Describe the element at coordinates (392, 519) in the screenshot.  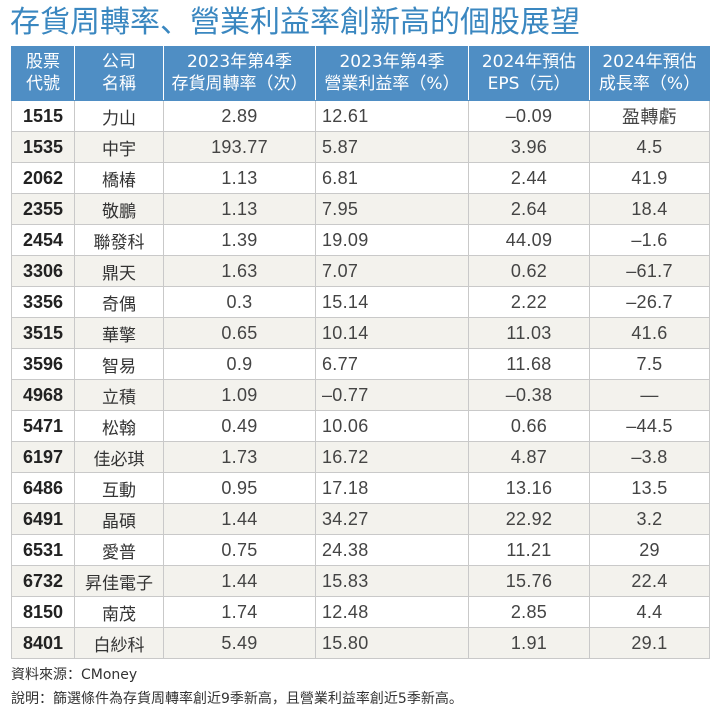
I see `operating-margin-cell: 34.27` at that location.